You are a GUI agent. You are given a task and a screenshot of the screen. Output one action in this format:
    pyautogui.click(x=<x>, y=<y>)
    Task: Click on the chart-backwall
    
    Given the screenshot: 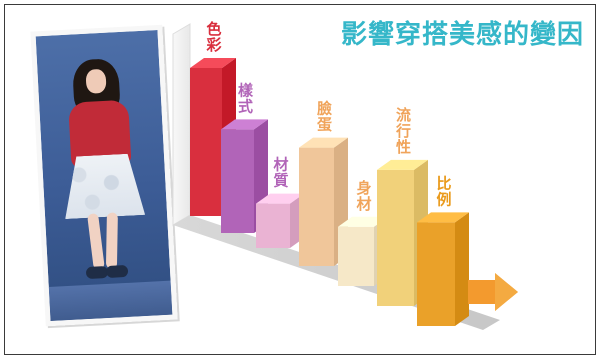 What is the action you would take?
    pyautogui.click(x=181, y=124)
    